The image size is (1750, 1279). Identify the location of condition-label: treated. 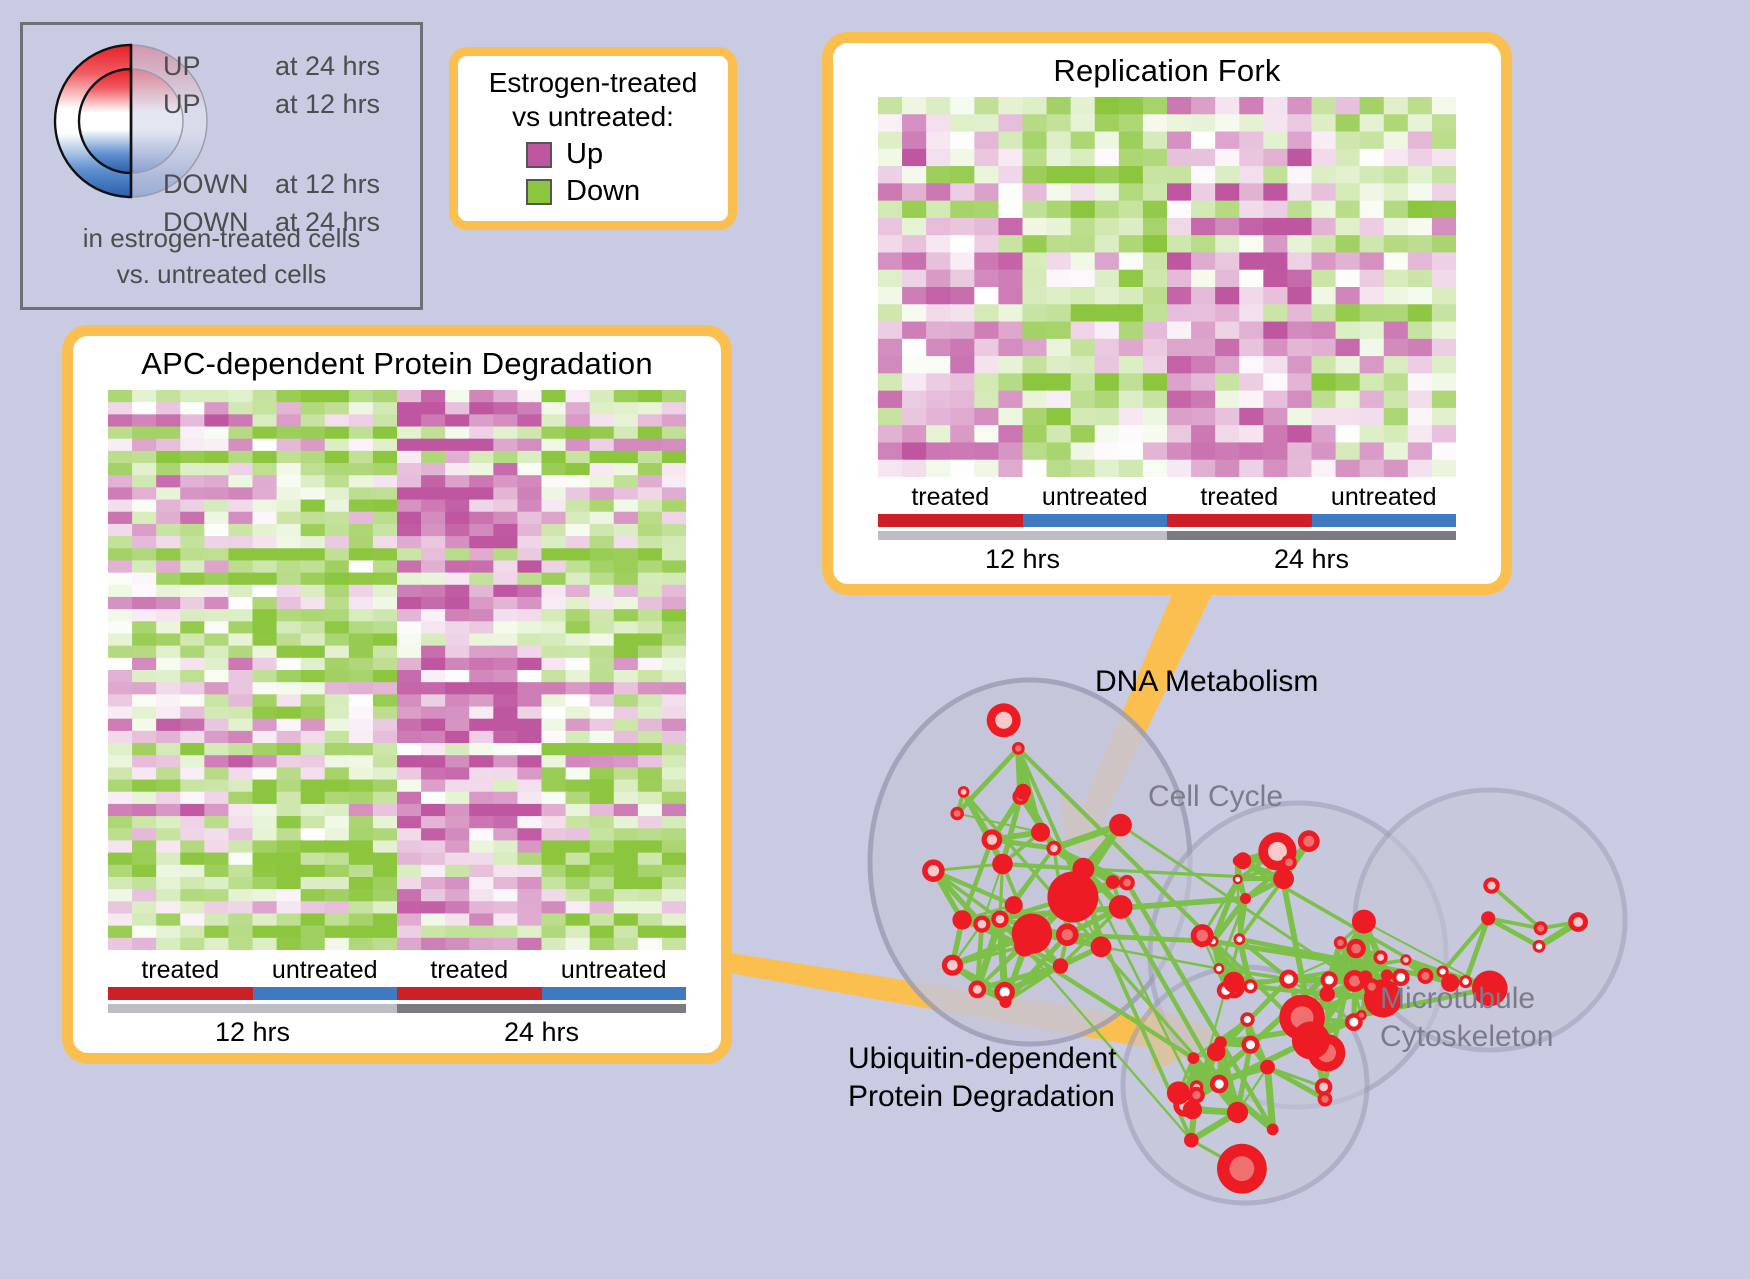
(469, 970).